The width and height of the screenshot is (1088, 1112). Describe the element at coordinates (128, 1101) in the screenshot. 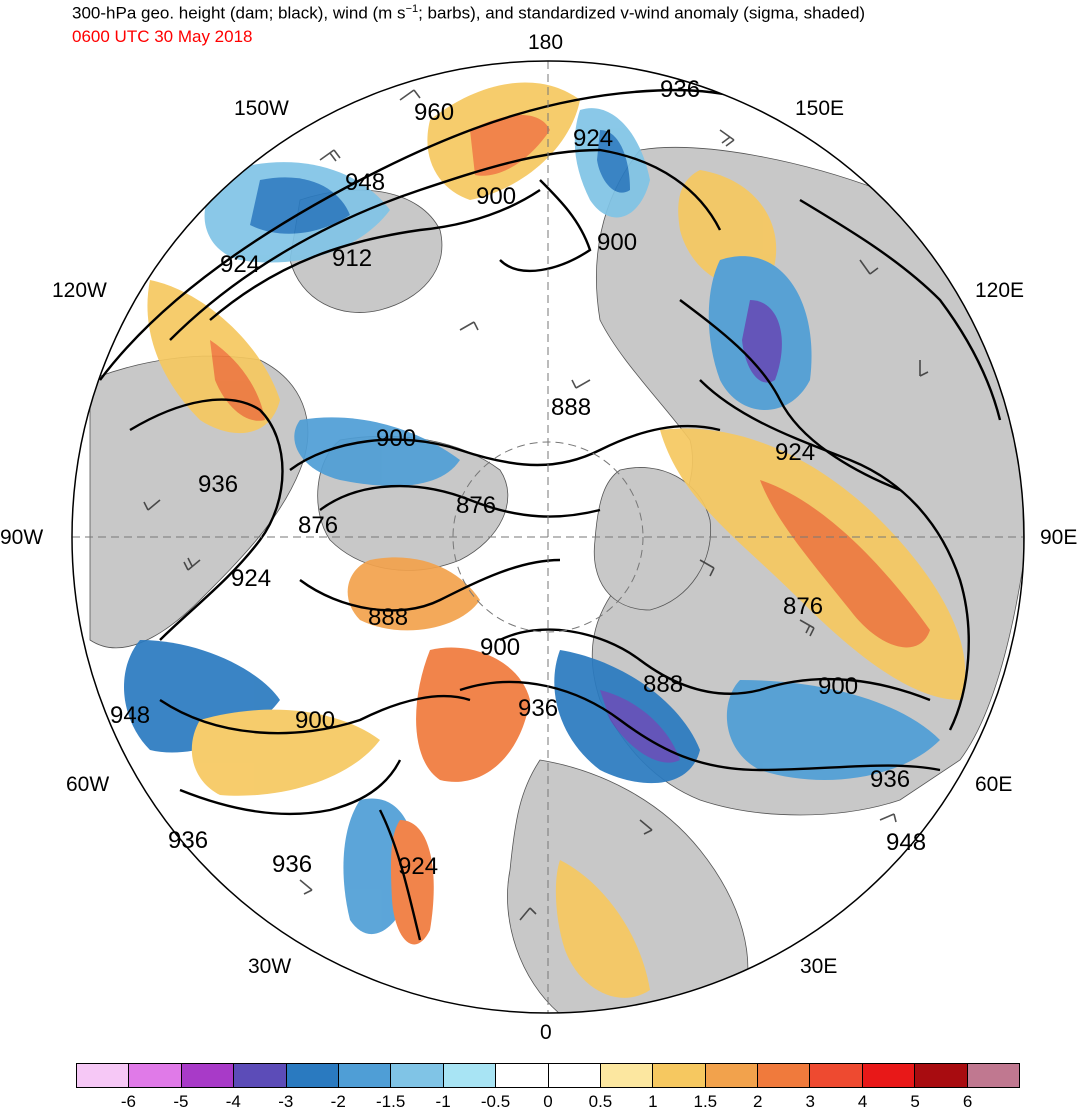

I see `colorbar-tick-label: -6` at that location.